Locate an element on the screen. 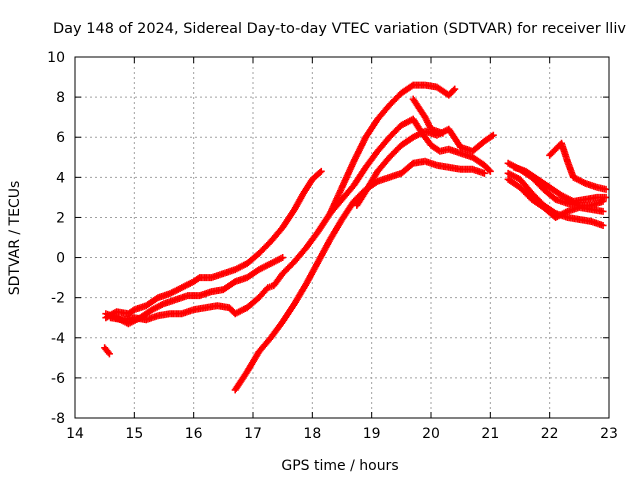 The image size is (640, 480). x-tick-label: 16 is located at coordinates (194, 434).